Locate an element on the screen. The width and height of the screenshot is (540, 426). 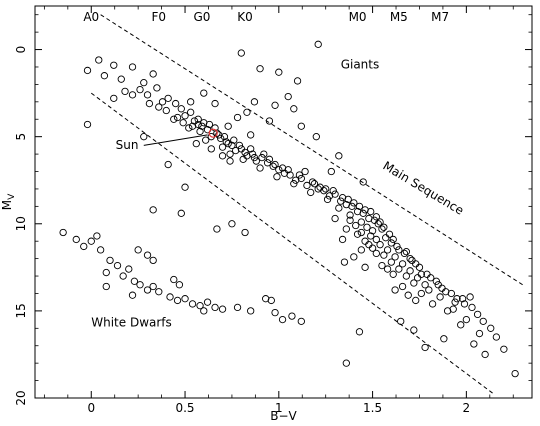
y-axis-label: MV is located at coordinates (8, 201).